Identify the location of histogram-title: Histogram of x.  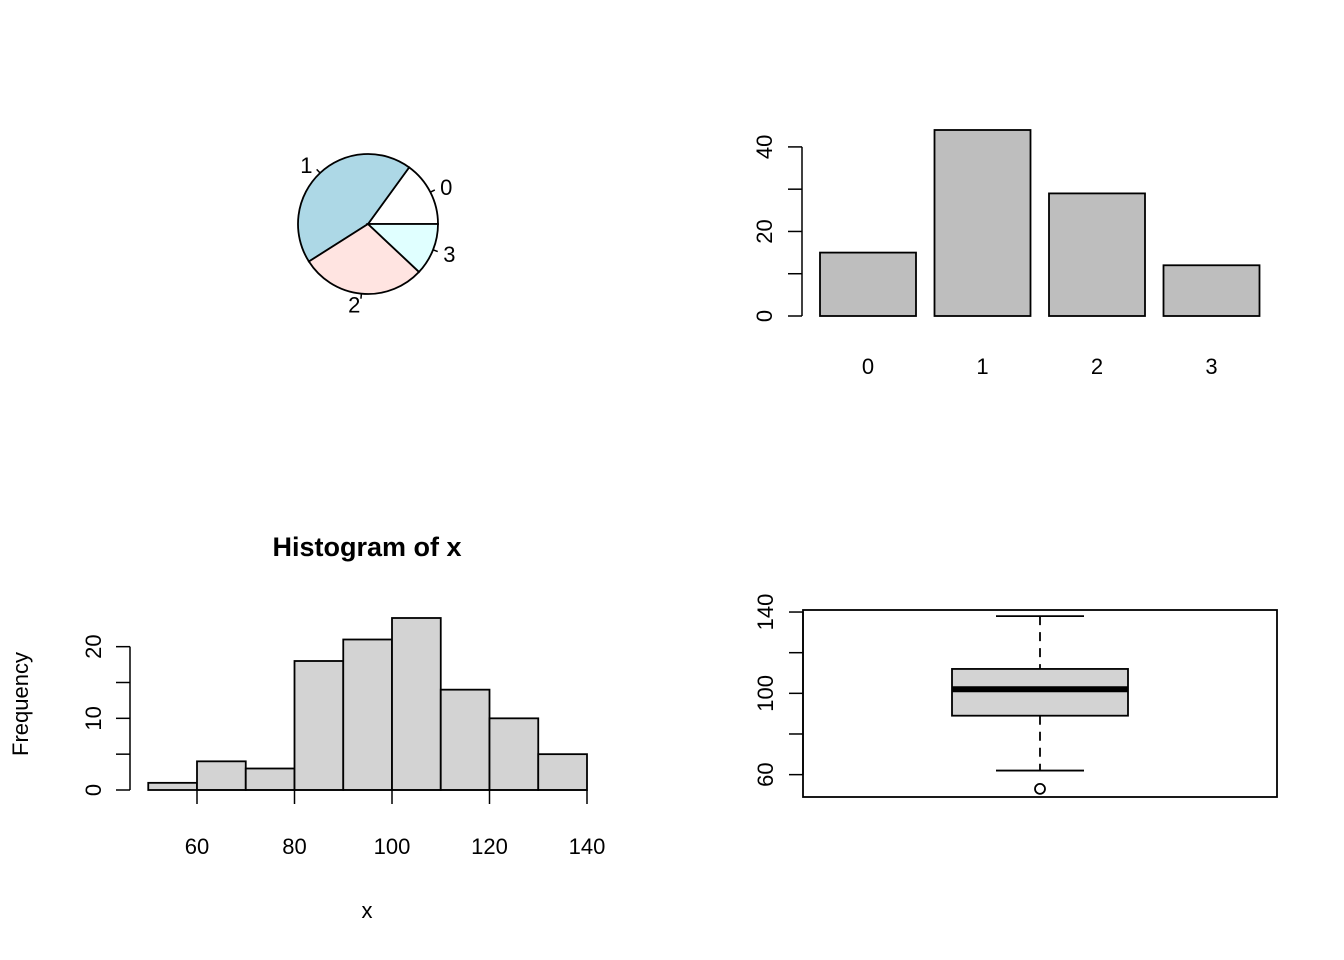
(366, 547).